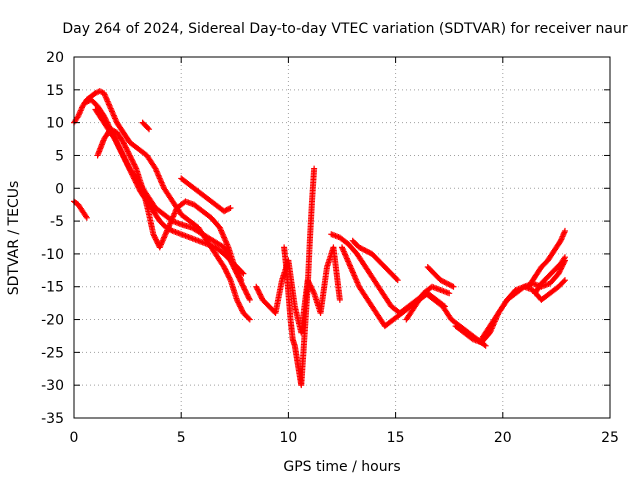 The width and height of the screenshot is (640, 480). What do you see at coordinates (341, 467) in the screenshot?
I see `x-axis-label: GPS time / hours` at bounding box center [341, 467].